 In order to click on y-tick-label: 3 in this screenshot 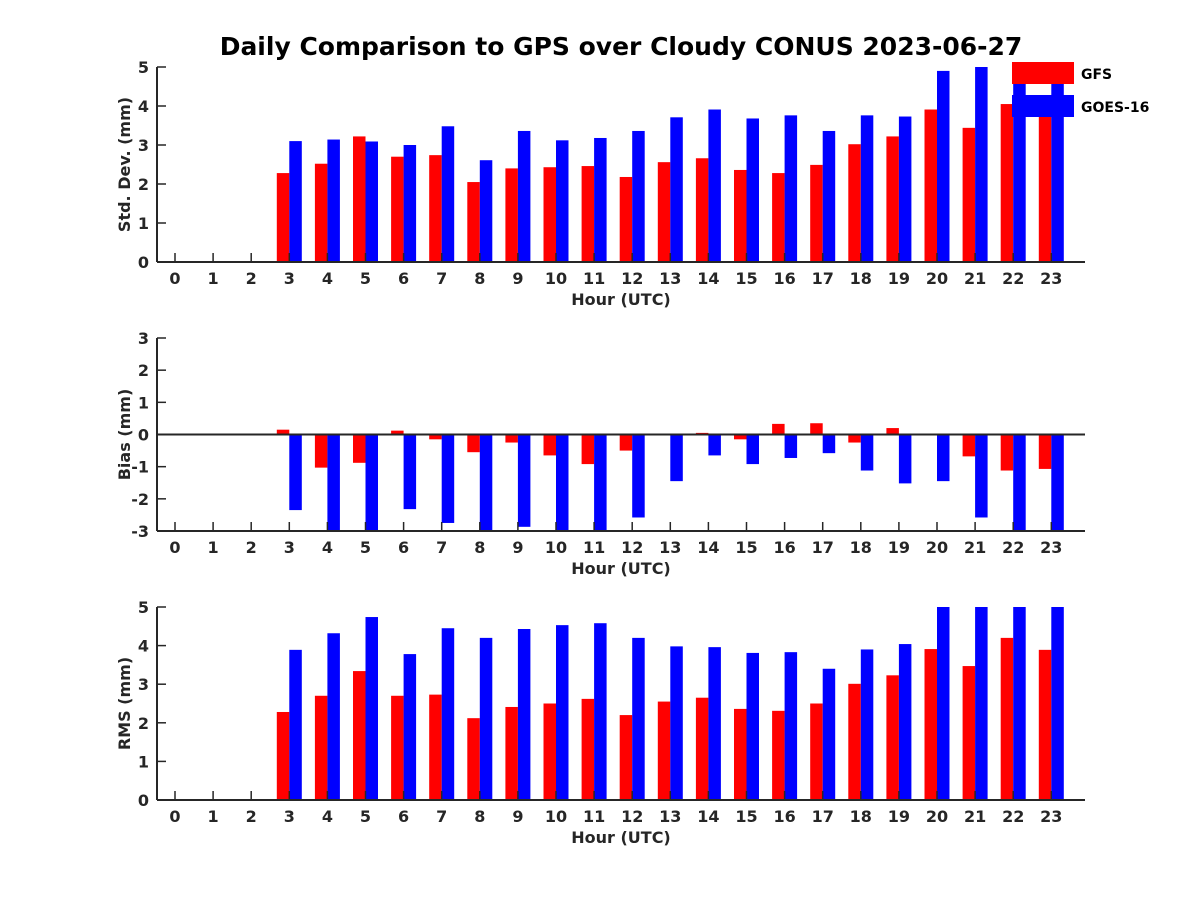, I will do `click(143, 145)`.